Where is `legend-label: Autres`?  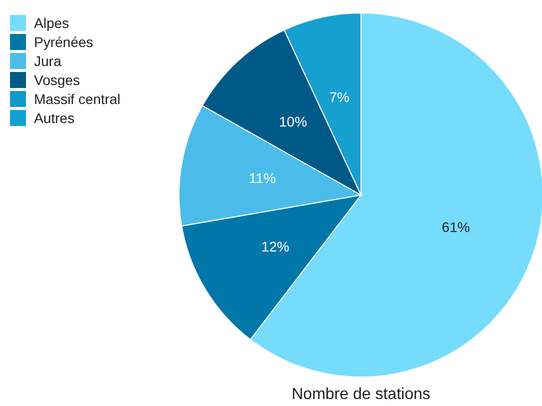
legend-label: Autres is located at coordinates (54, 118).